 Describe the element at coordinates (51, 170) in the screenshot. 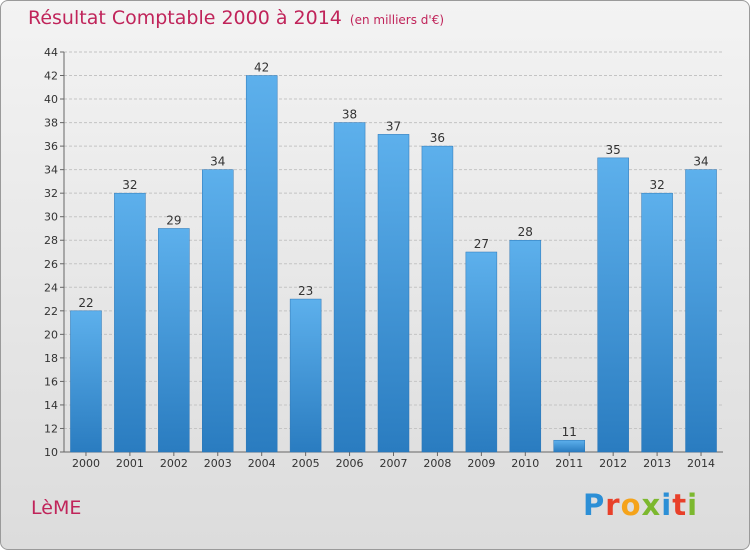

I see `y-tick-label: 34` at that location.